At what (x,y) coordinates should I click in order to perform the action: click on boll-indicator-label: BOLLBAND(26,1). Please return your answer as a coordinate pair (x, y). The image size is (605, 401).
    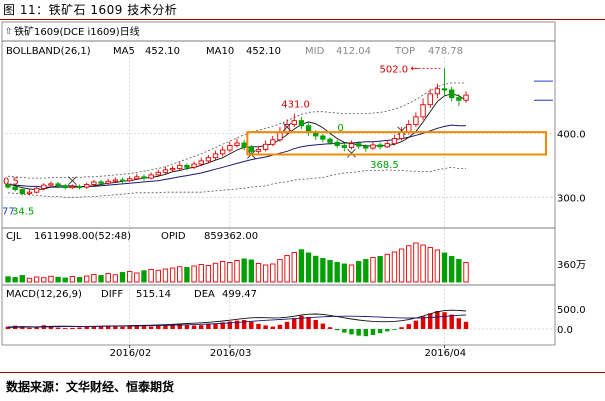
    Looking at the image, I should click on (48, 51).